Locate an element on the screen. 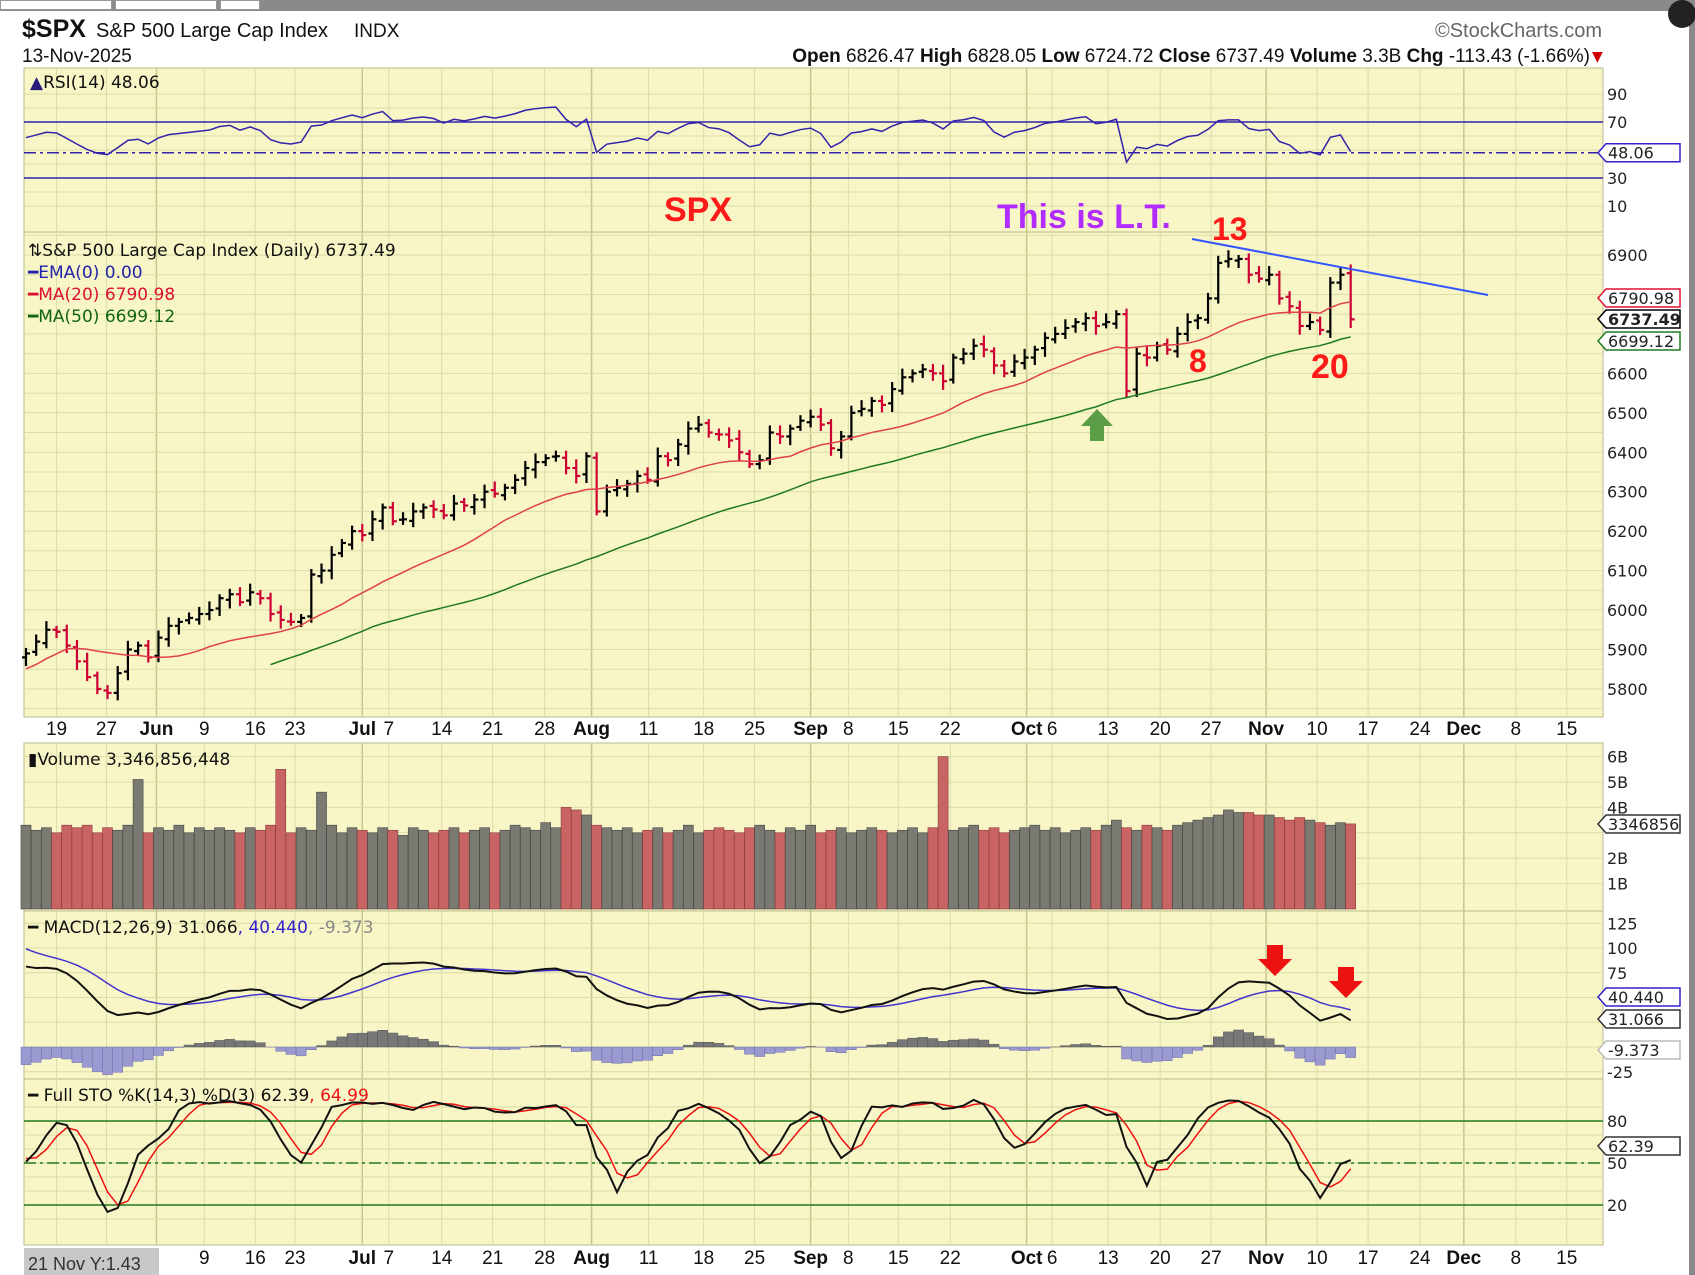 The image size is (1695, 1275). x-tick-label: 13 is located at coordinates (1108, 729).